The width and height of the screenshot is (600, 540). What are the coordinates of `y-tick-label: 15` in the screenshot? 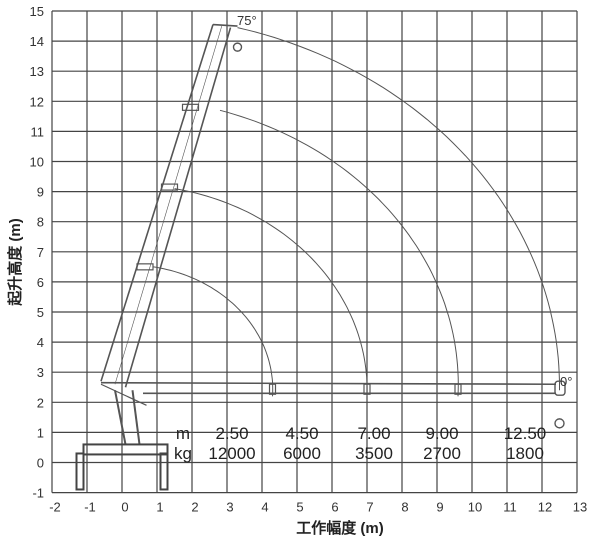 It's located at (37, 11).